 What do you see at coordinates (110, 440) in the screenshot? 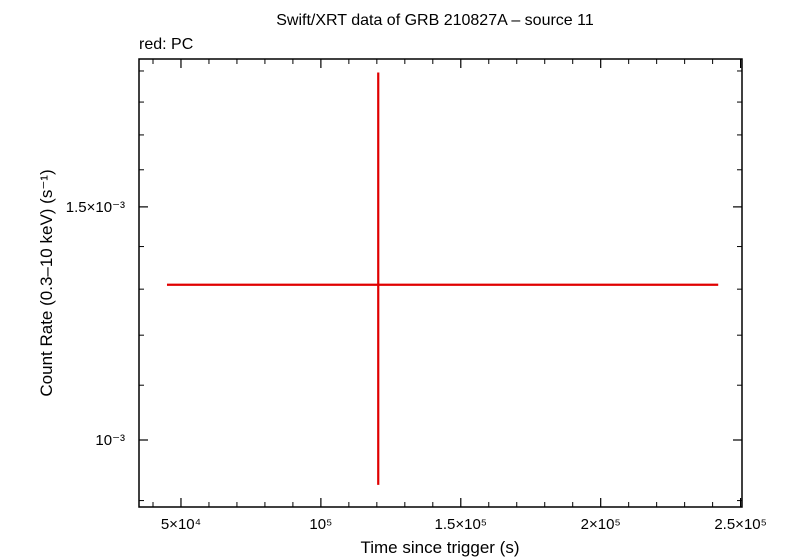
I see `y-tick-label: 10⁻³` at bounding box center [110, 440].